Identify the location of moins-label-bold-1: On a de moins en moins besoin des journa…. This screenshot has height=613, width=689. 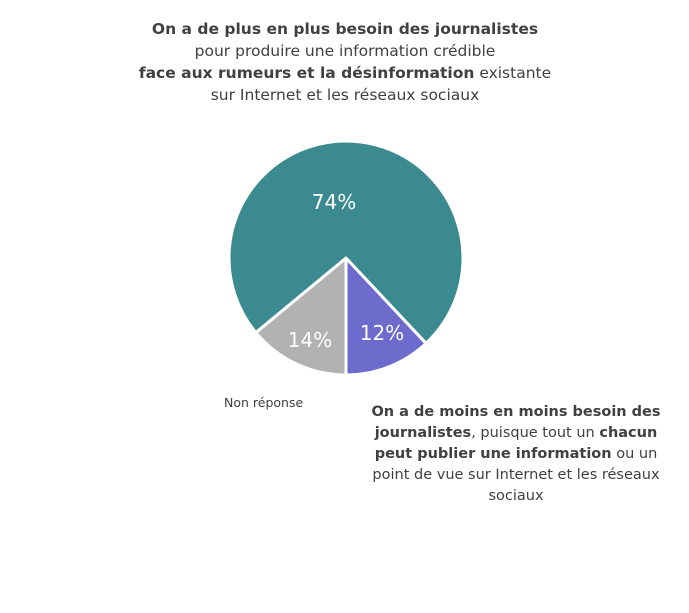
(516, 422).